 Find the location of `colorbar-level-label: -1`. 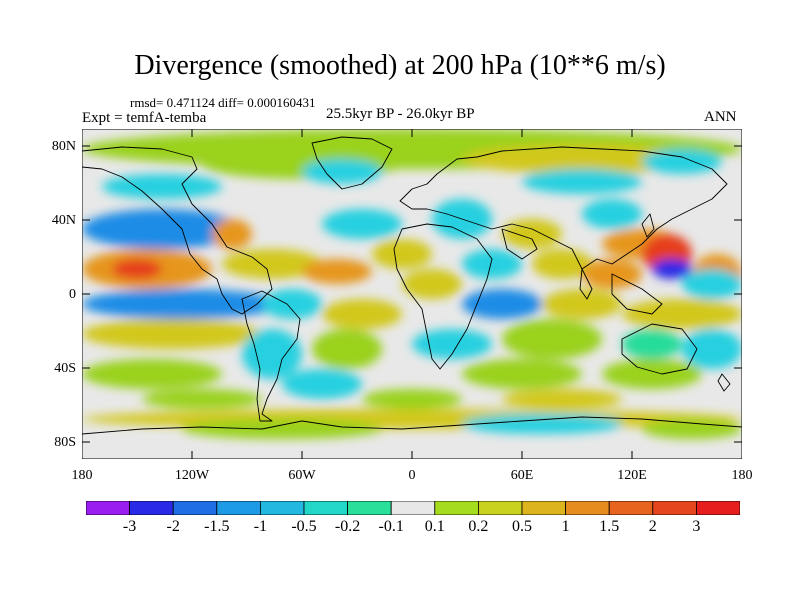

colorbar-level-label: -1 is located at coordinates (260, 526).